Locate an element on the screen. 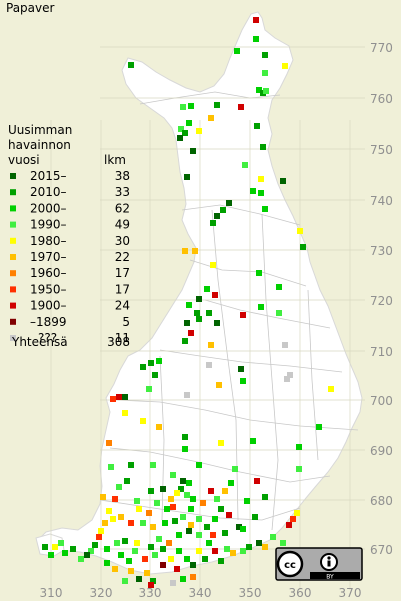 The height and width of the screenshot is (601, 401). legend-total-label: Yhteensä is located at coordinates (39, 342).